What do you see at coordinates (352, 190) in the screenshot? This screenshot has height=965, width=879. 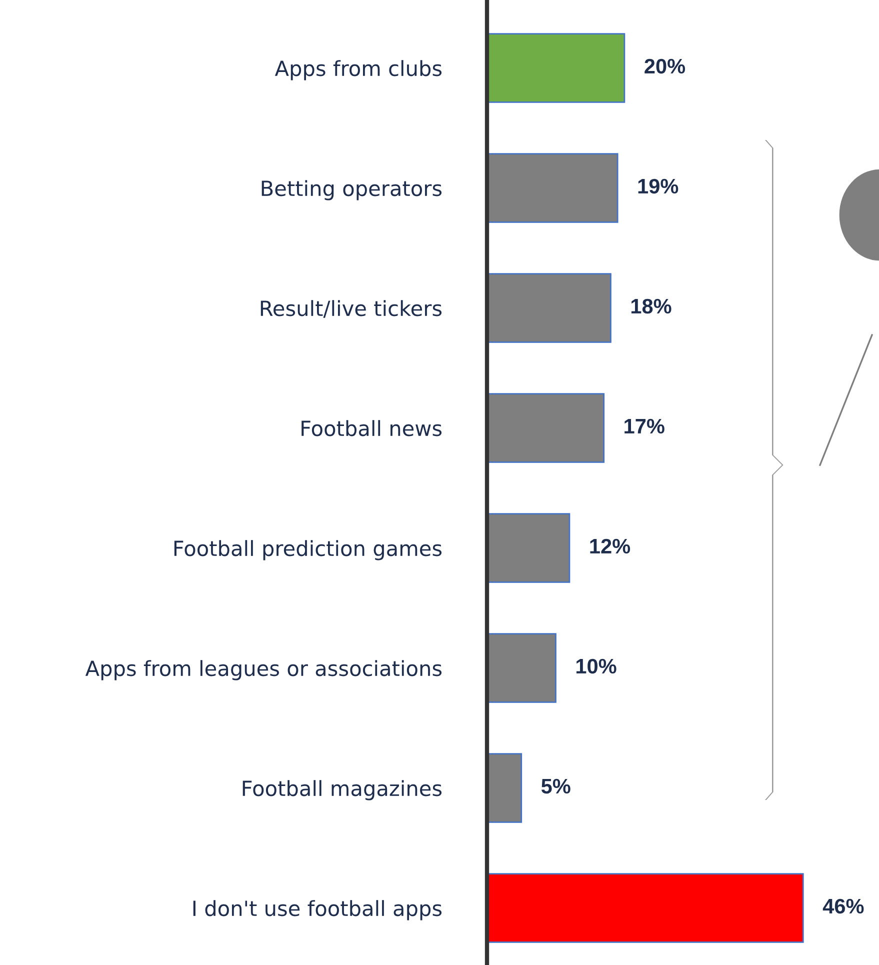 I see `y-tick-label: Betting operators` at bounding box center [352, 190].